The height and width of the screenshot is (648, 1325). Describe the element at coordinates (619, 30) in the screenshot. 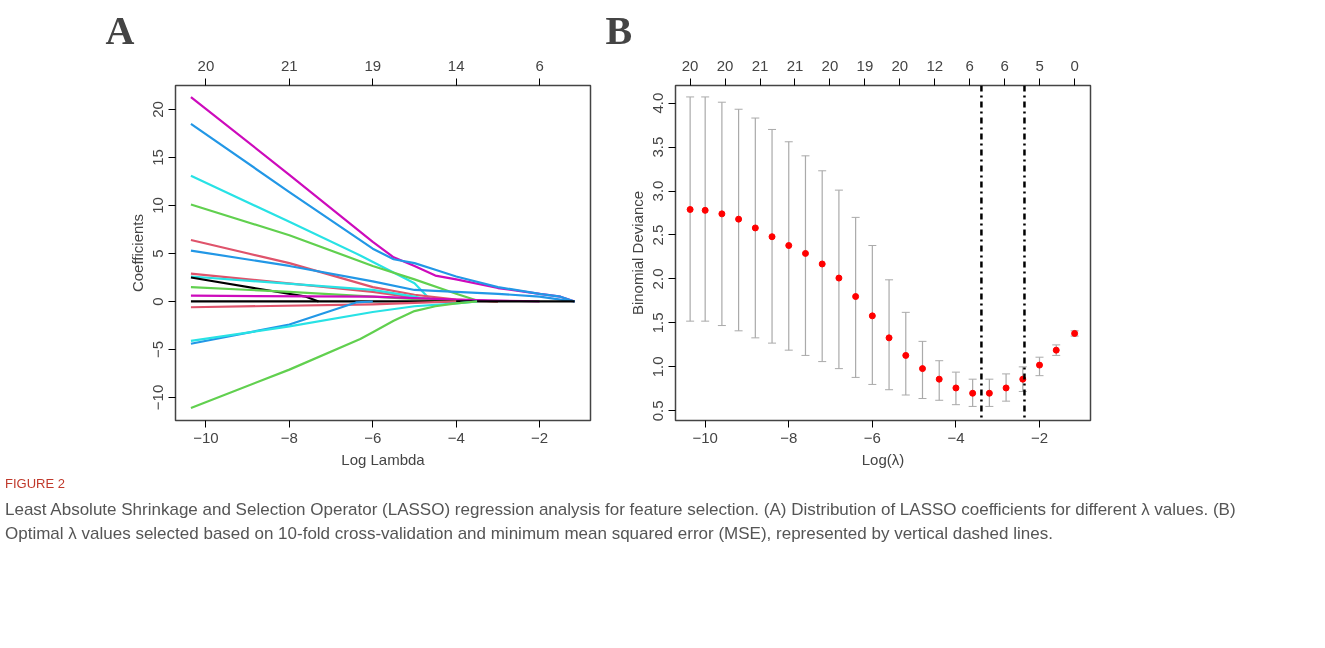

I see `chart-title: B` at that location.